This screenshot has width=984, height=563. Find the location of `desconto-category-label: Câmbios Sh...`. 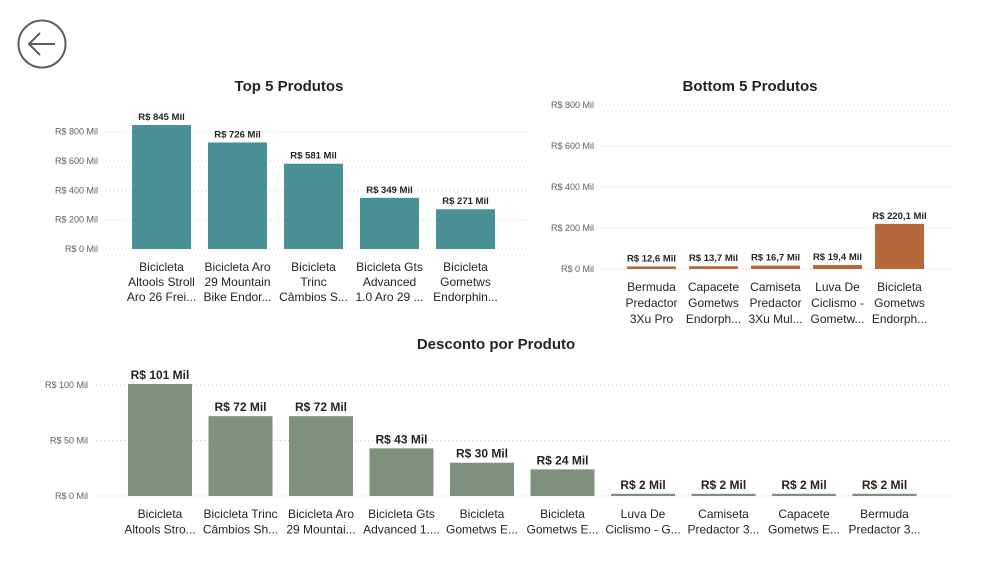

desconto-category-label: Câmbios Sh... is located at coordinates (240, 530).